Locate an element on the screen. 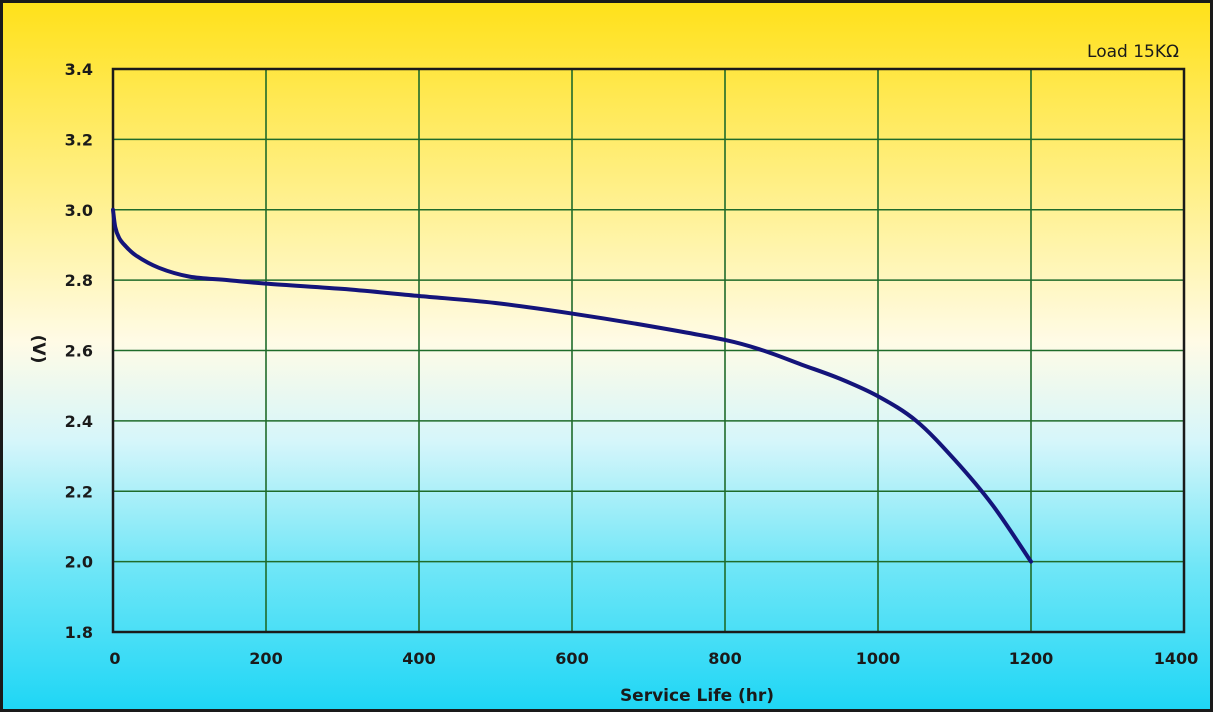  y-tick-label: 2.0 is located at coordinates (79, 562).